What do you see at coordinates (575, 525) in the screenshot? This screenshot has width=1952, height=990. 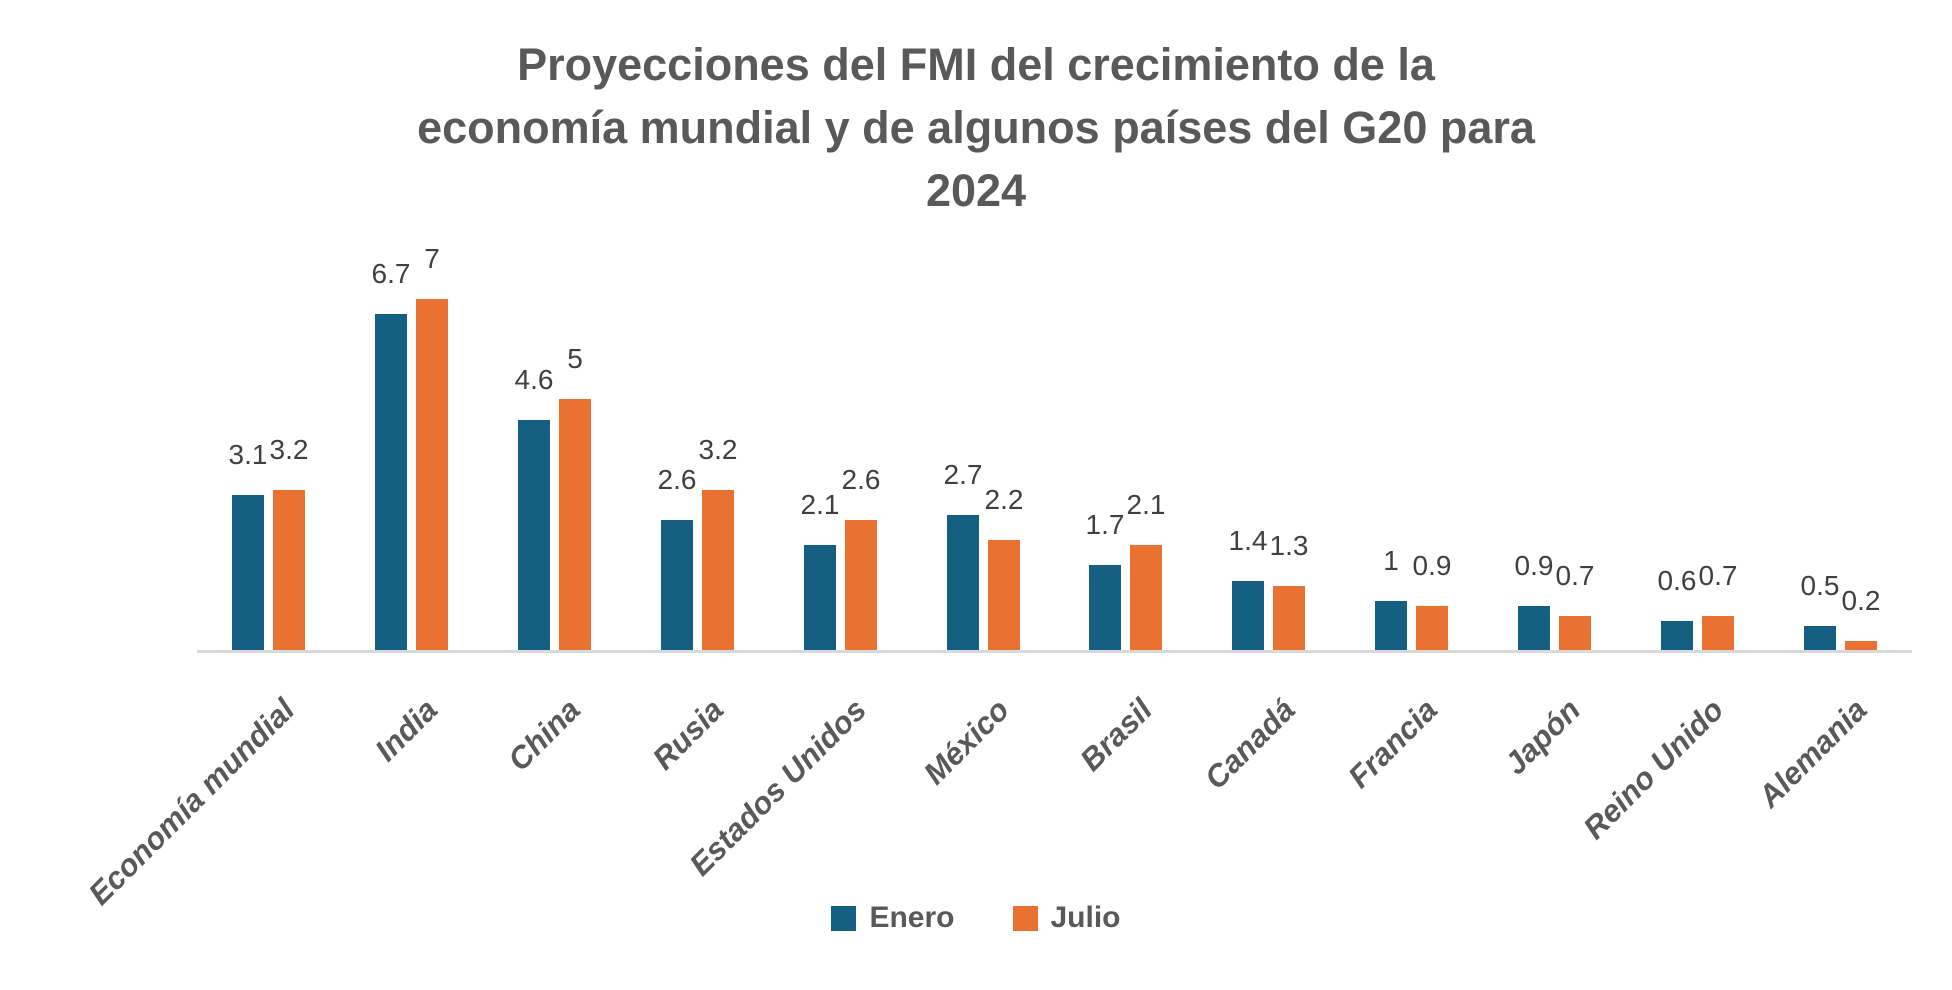 I see `bar-julio-china` at bounding box center [575, 525].